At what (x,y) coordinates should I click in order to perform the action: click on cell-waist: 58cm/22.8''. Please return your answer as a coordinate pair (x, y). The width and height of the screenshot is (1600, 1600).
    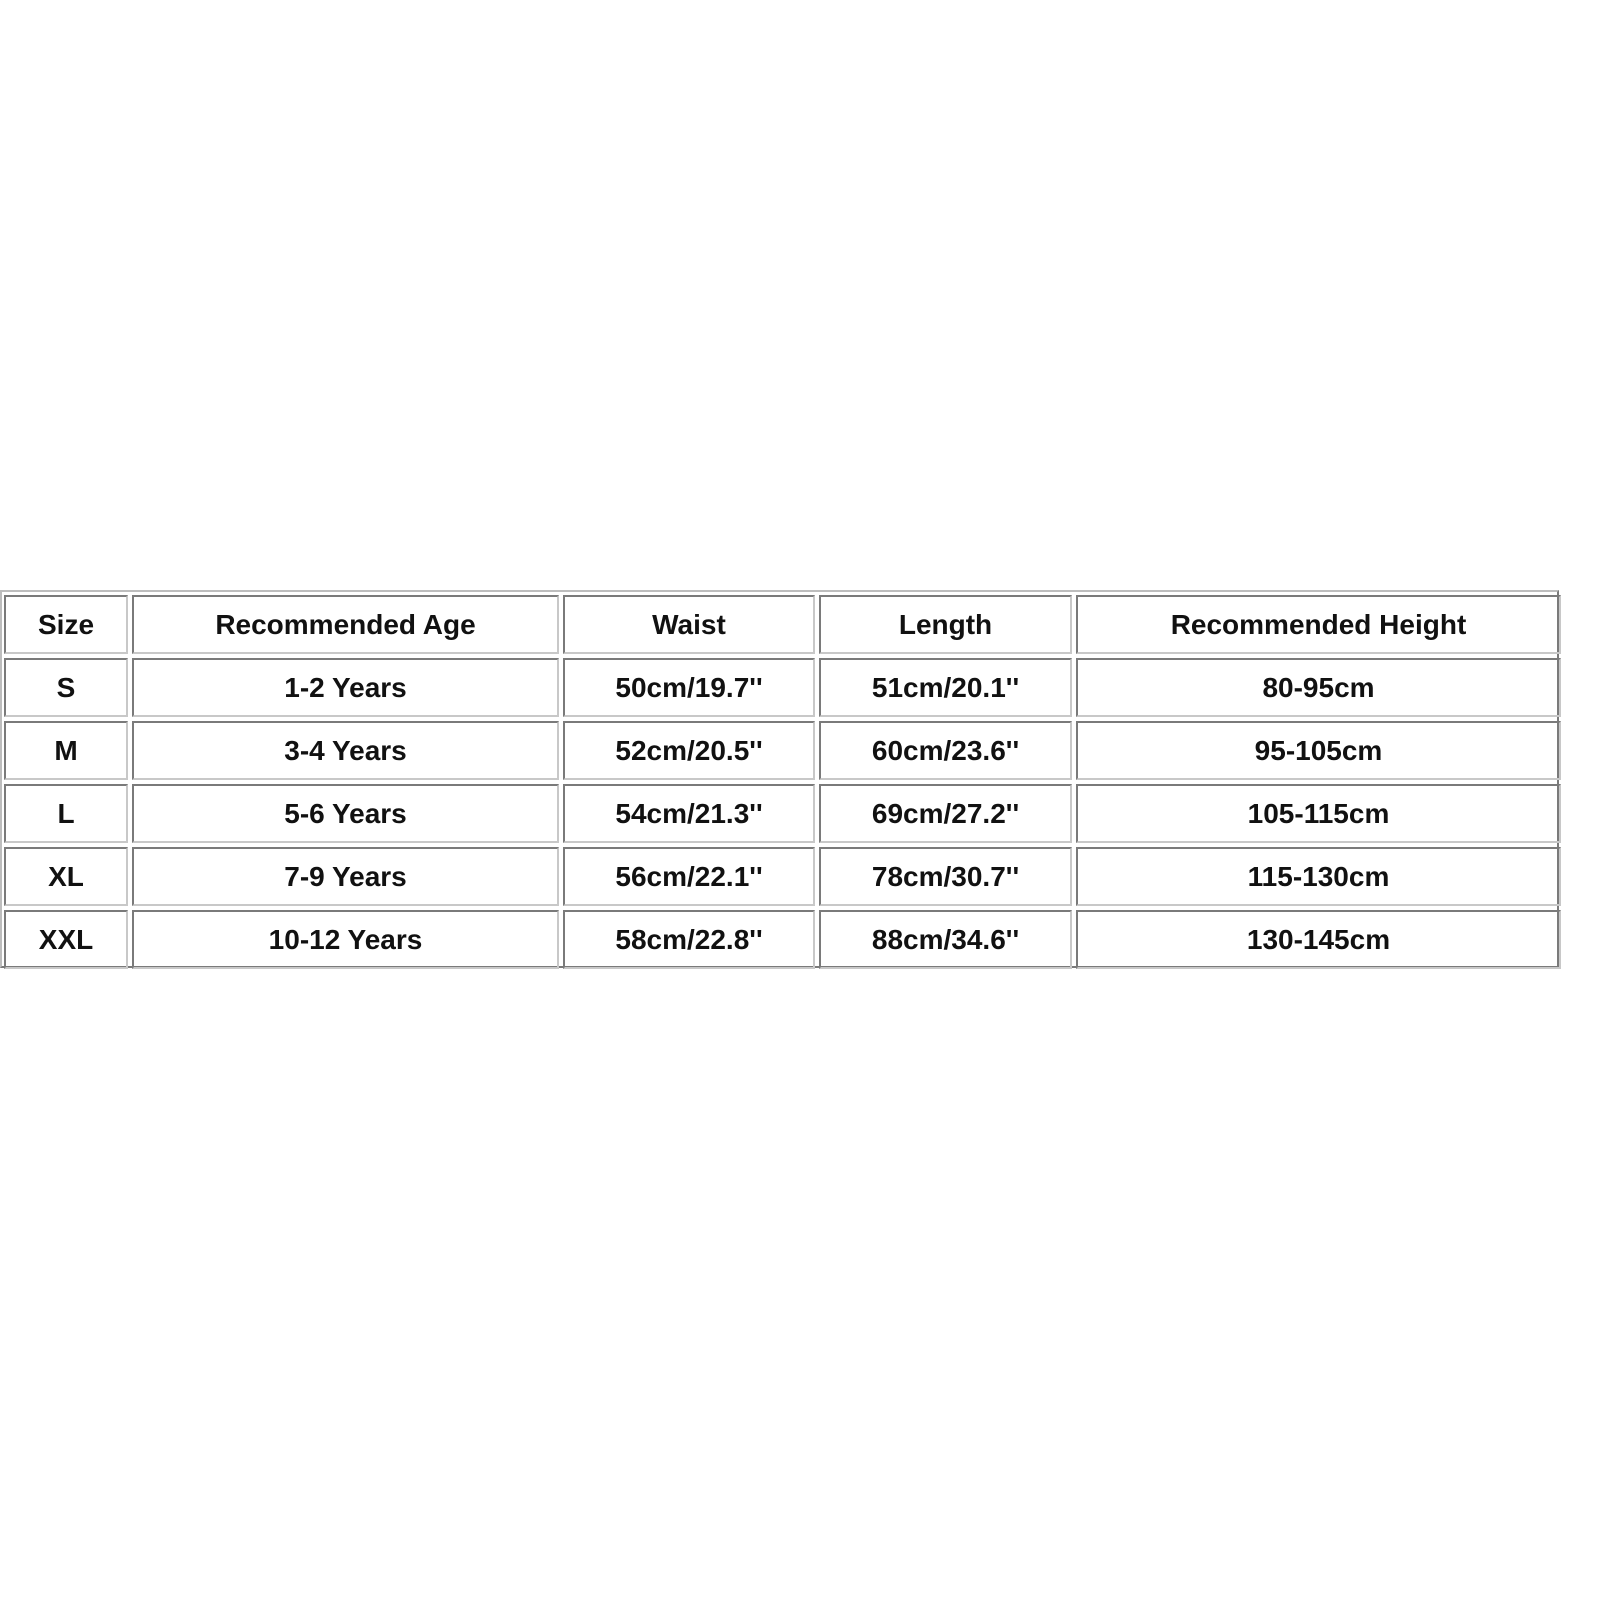
    Looking at the image, I should click on (689, 939).